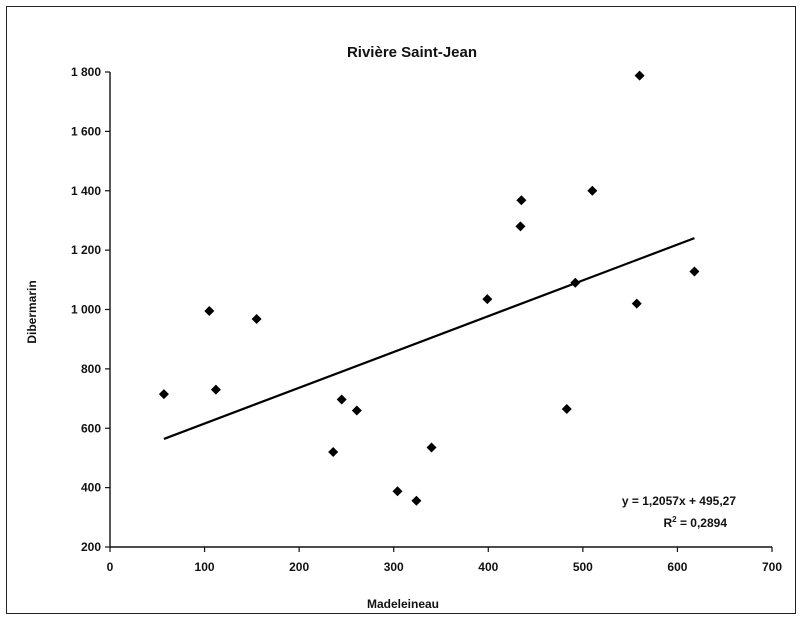 The height and width of the screenshot is (620, 804). What do you see at coordinates (91, 369) in the screenshot?
I see `y-tick-label: 800` at bounding box center [91, 369].